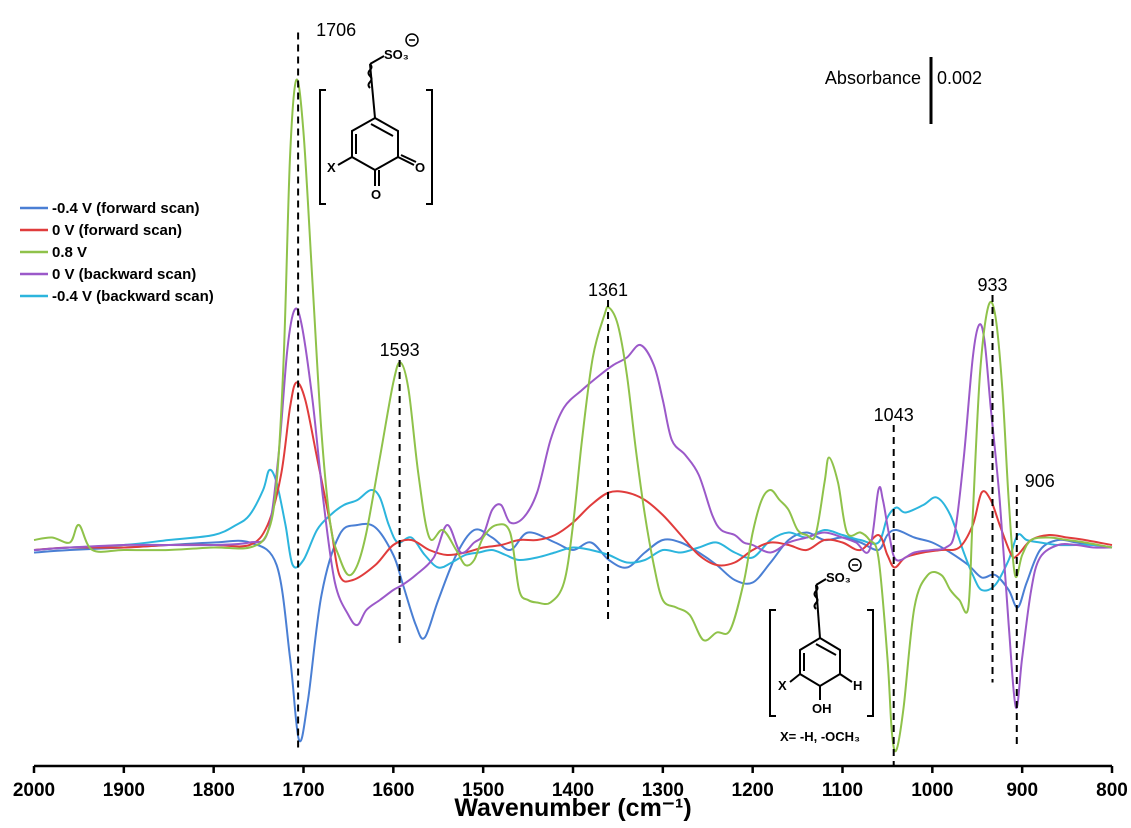  Describe the element at coordinates (855, 565) in the screenshot. I see `phenol-charge-icon` at that location.